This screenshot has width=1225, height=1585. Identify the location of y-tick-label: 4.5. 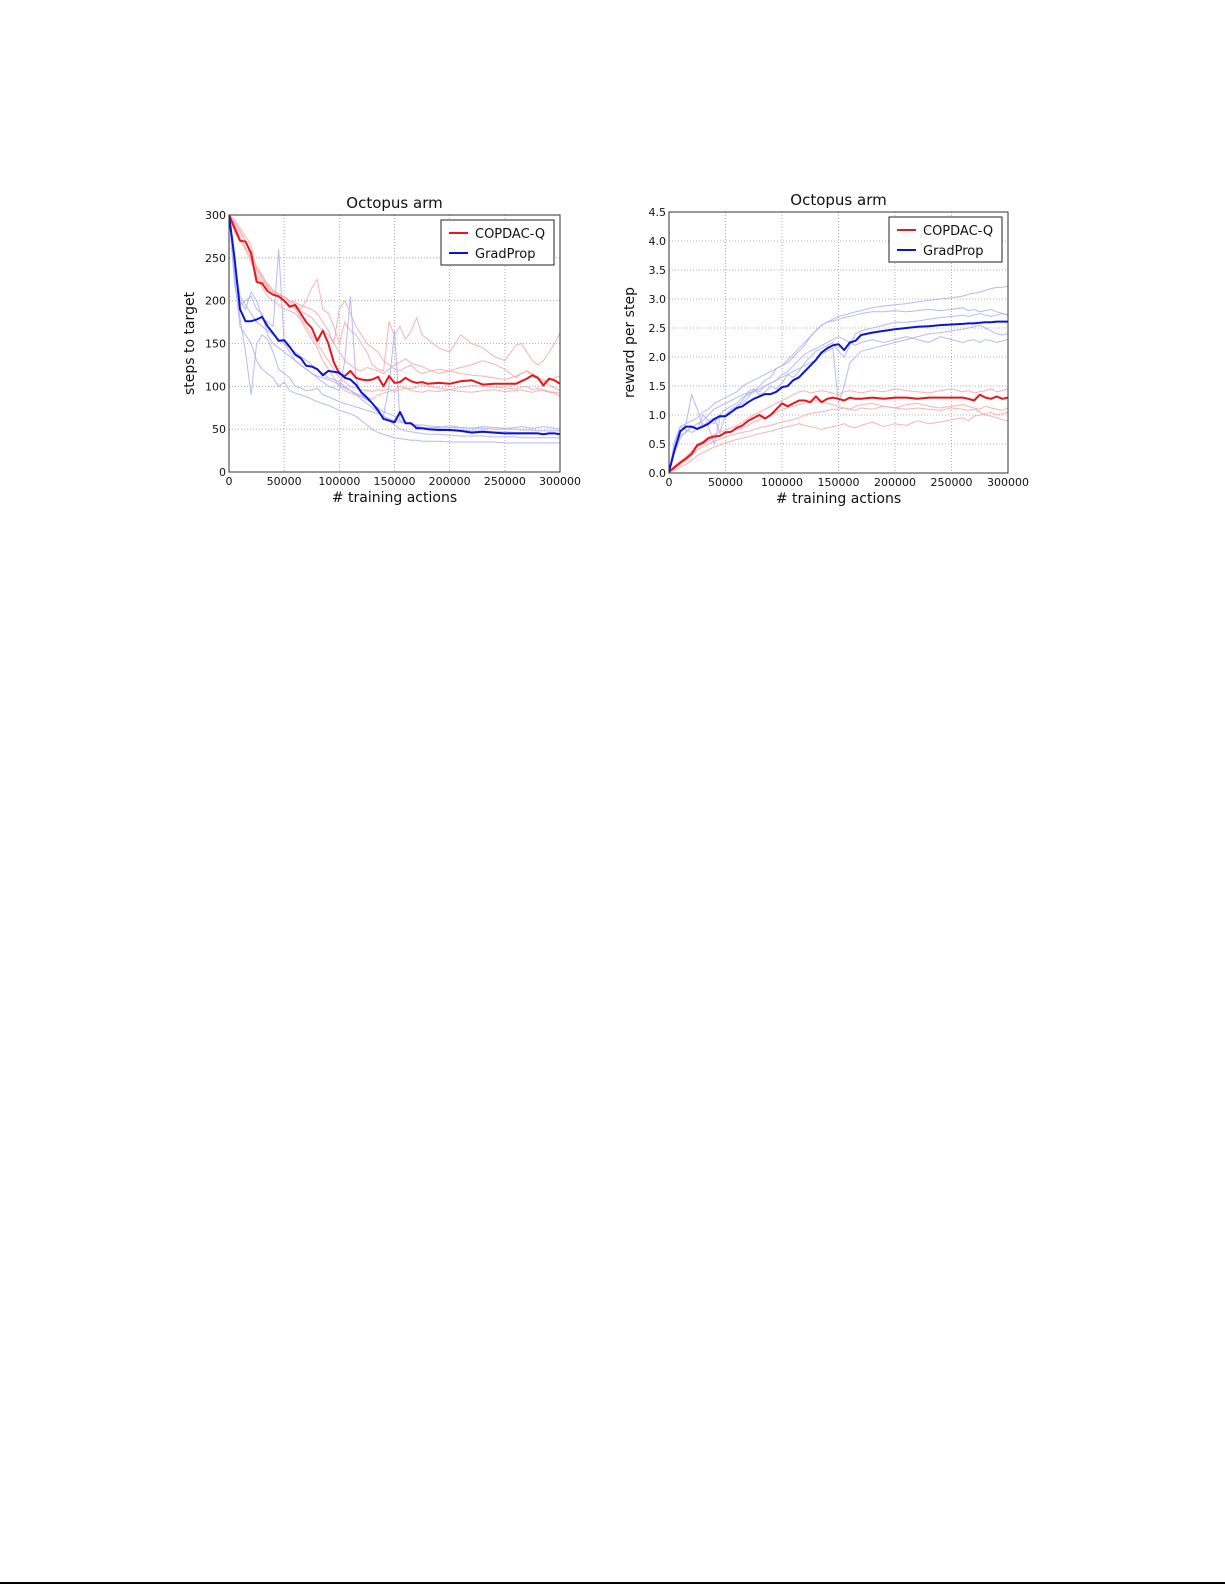
(658, 212).